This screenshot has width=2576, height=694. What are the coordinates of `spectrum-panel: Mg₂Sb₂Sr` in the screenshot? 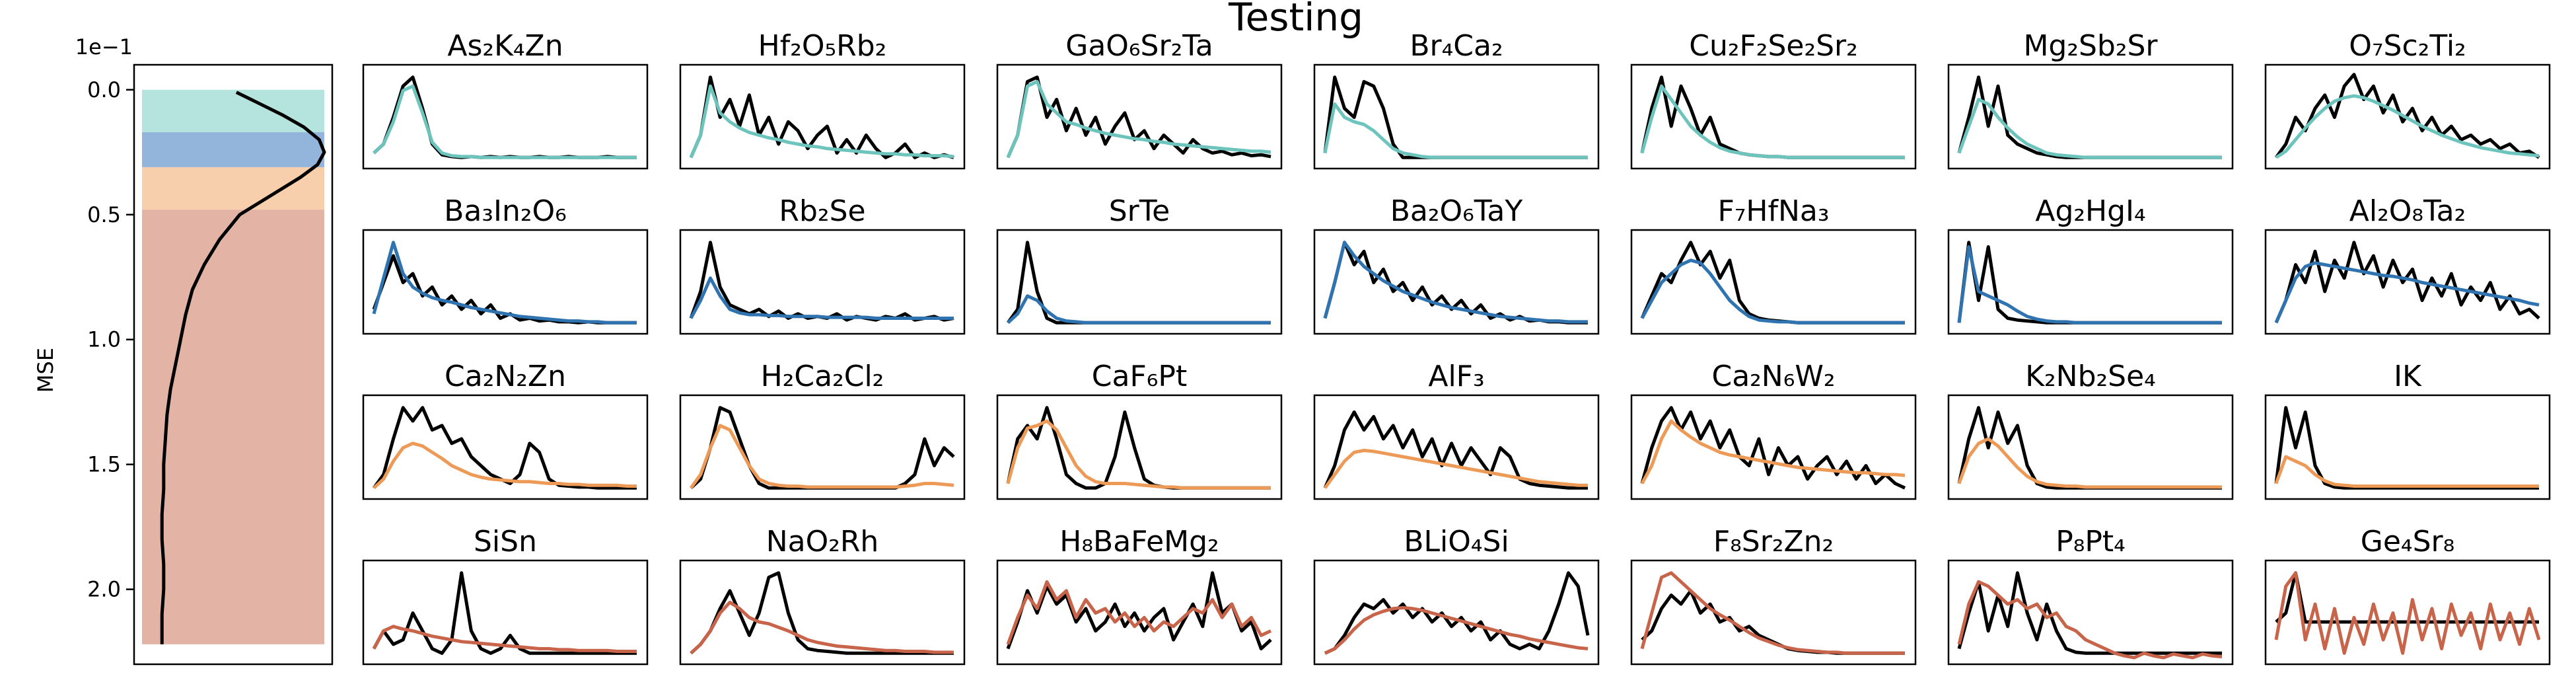 It's located at (2090, 99).